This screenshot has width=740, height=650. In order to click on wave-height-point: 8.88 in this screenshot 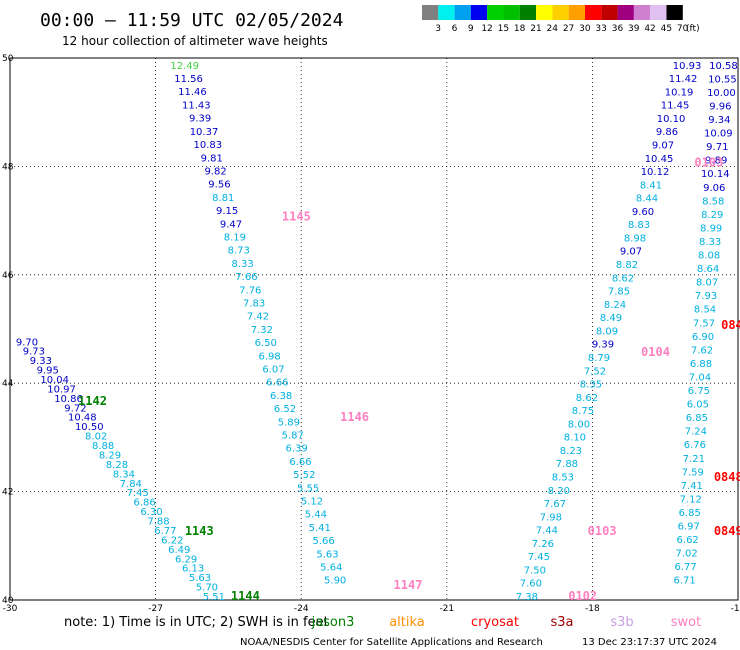, I will do `click(103, 446)`.